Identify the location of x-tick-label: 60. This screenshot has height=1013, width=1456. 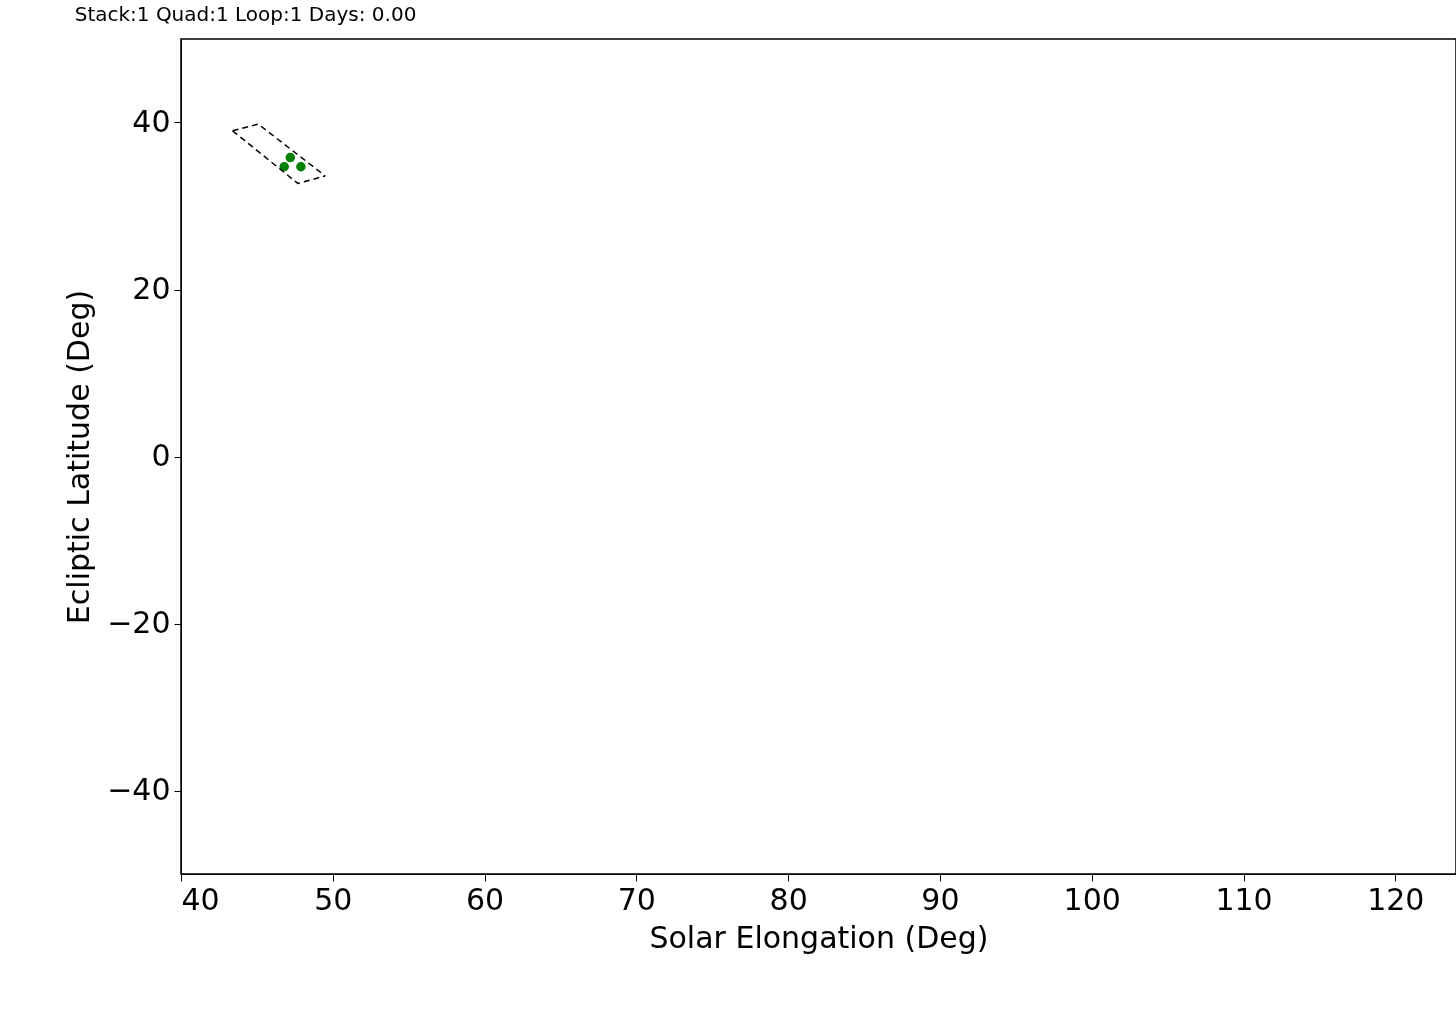
(485, 899).